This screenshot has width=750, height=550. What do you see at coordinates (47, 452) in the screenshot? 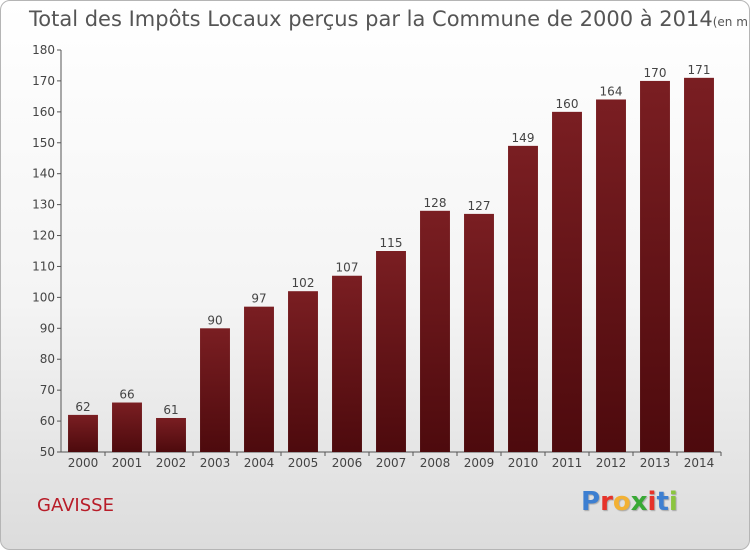
I see `y-tick-label: 50` at bounding box center [47, 452].